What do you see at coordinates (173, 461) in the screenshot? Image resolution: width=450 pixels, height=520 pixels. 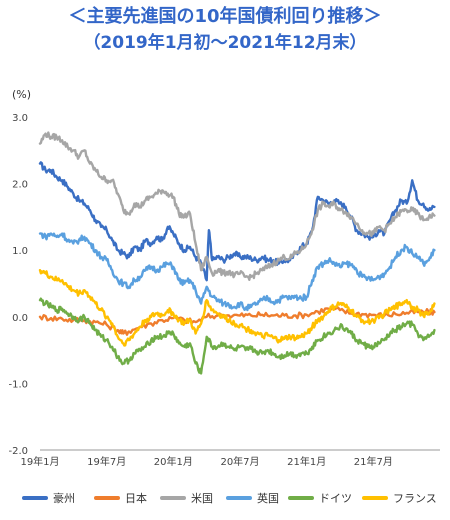 I see `x-tick-label: 20年1月` at bounding box center [173, 461].